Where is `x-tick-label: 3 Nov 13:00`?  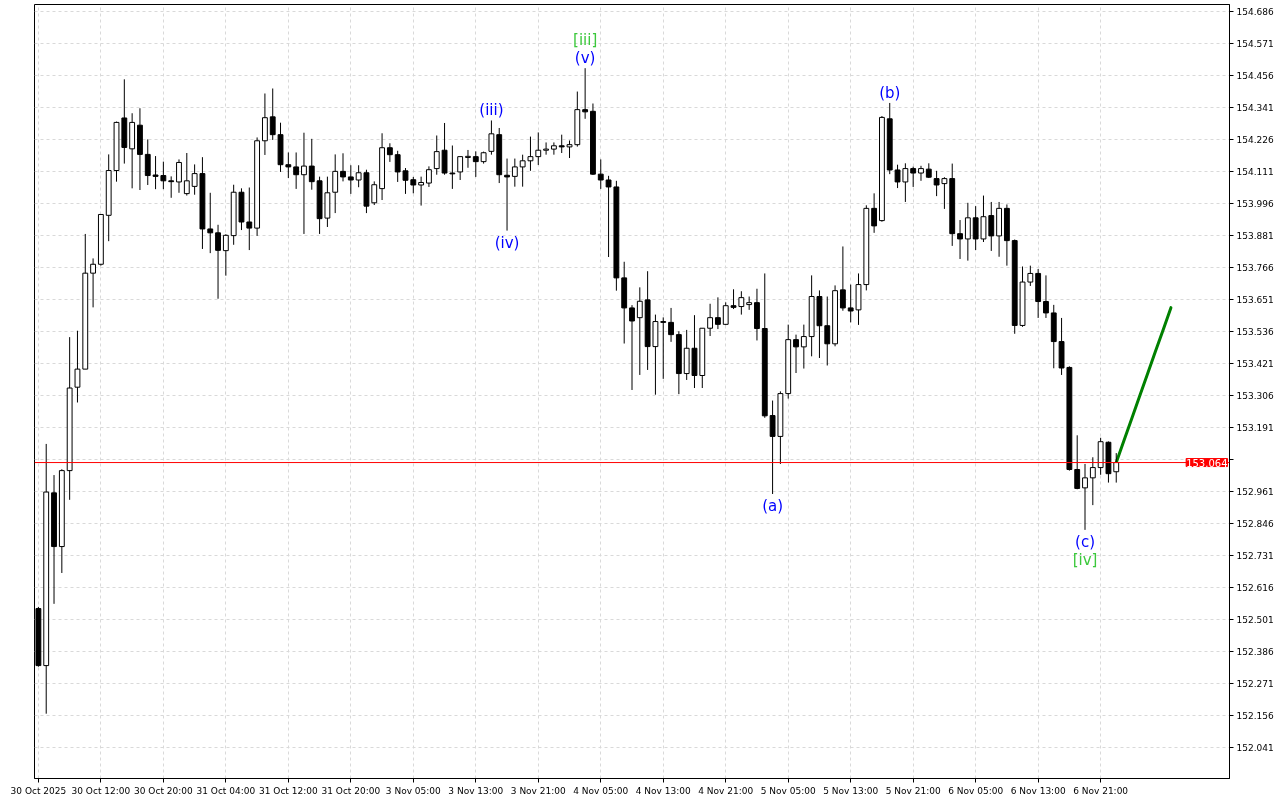
x-tick-label: 3 Nov 13:00 is located at coordinates (476, 790).